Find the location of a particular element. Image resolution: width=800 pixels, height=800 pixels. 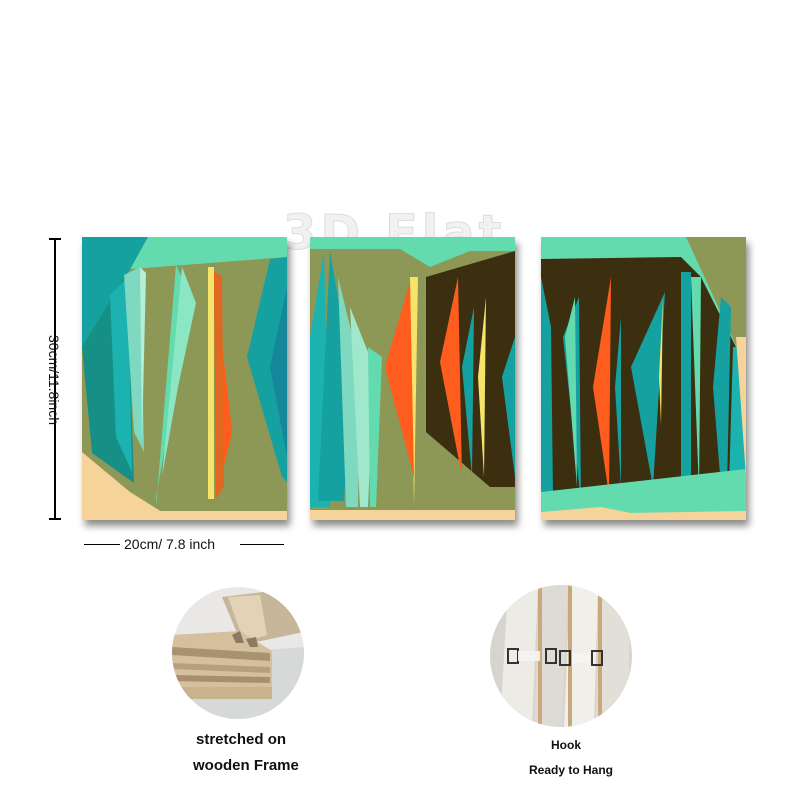

wooden-frame-photo is located at coordinates (238, 653).